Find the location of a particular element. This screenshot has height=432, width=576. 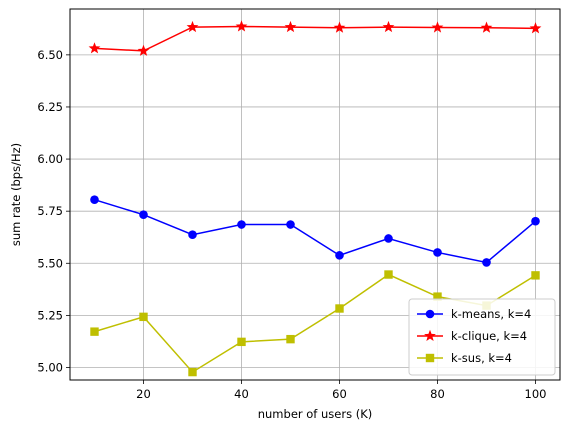

x-tick-label: 100 is located at coordinates (536, 394).